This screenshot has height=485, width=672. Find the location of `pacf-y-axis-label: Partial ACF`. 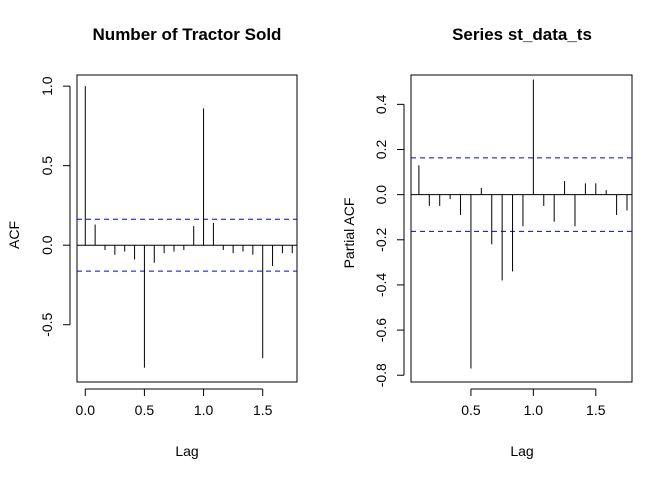

pacf-y-axis-label: Partial ACF is located at coordinates (349, 233).